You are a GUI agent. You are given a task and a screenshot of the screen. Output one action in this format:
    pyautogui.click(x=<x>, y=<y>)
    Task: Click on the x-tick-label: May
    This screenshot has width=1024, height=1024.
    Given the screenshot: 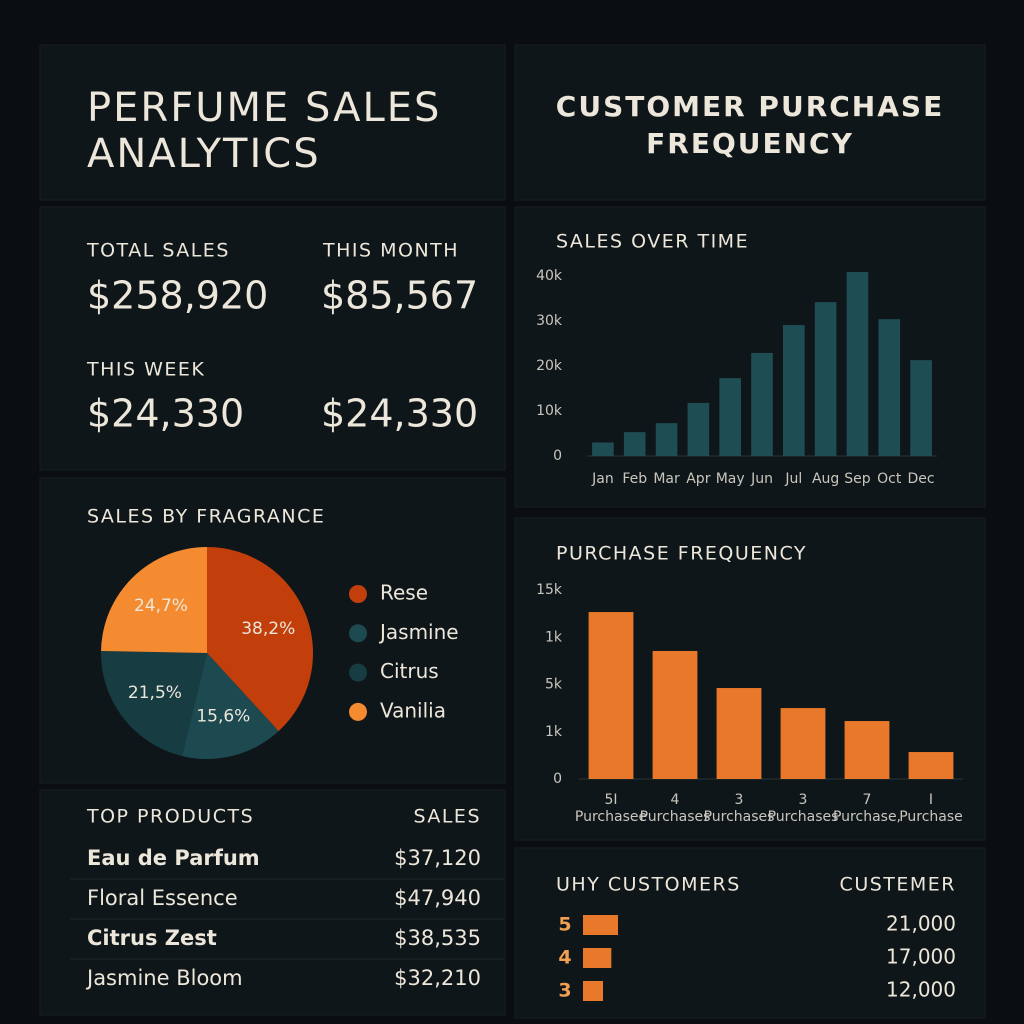 What is the action you would take?
    pyautogui.click(x=730, y=479)
    